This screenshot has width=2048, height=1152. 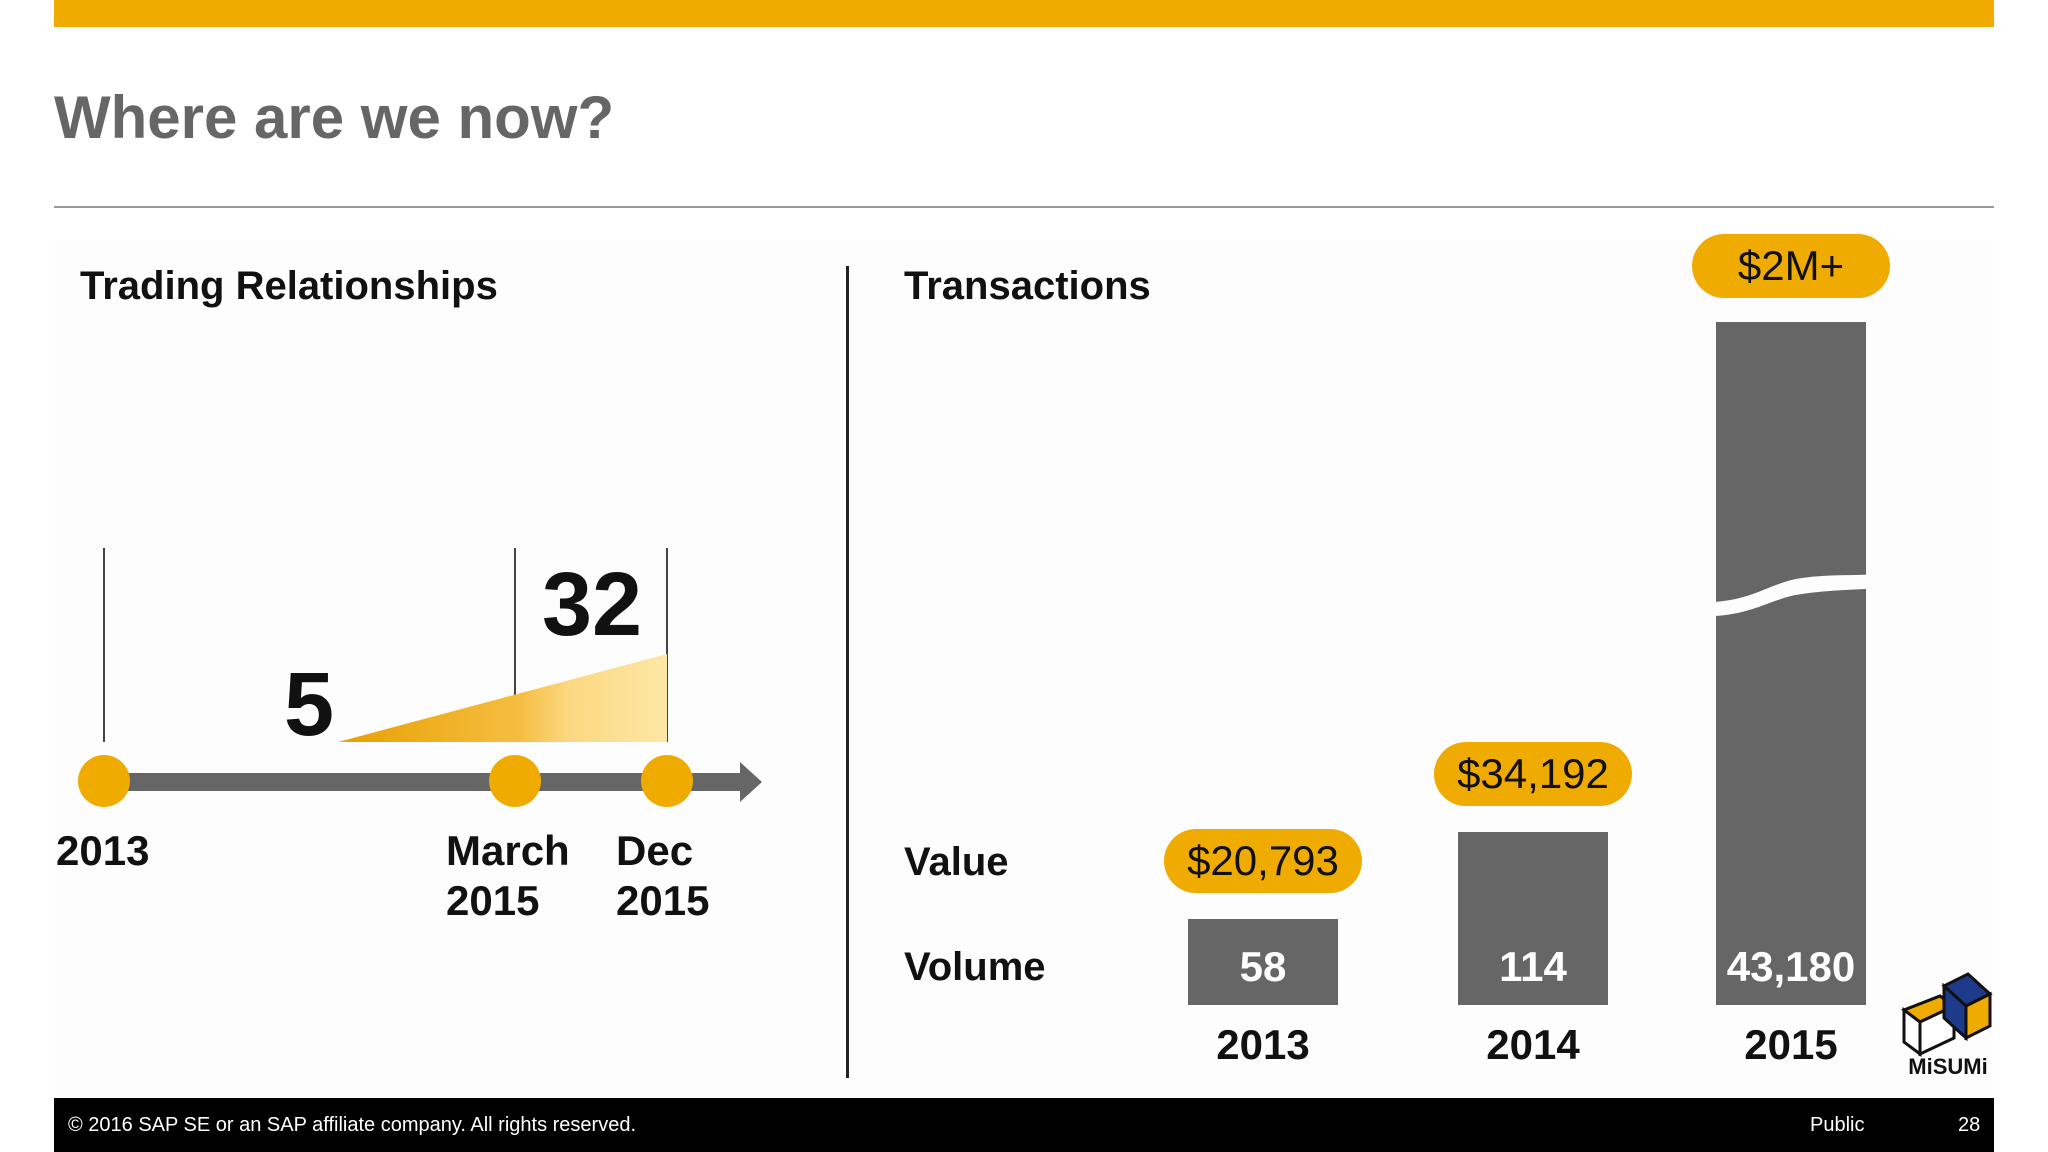 I want to click on year-label-2013: 2013, so click(x=1263, y=1044).